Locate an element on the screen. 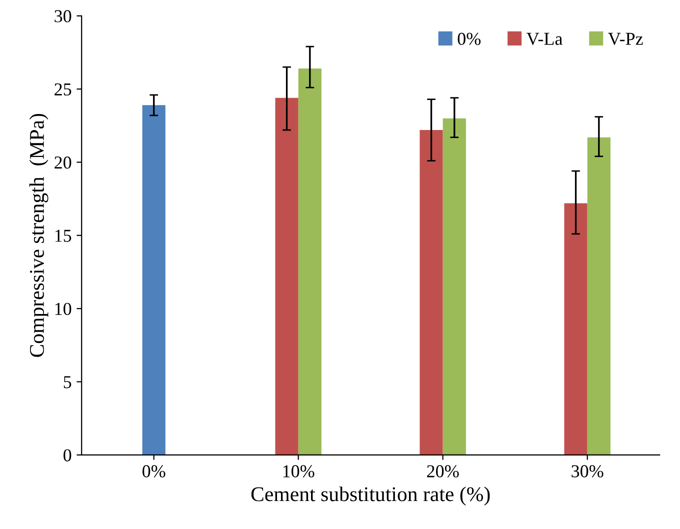  y-tick-label: 20 is located at coordinates (63, 162).